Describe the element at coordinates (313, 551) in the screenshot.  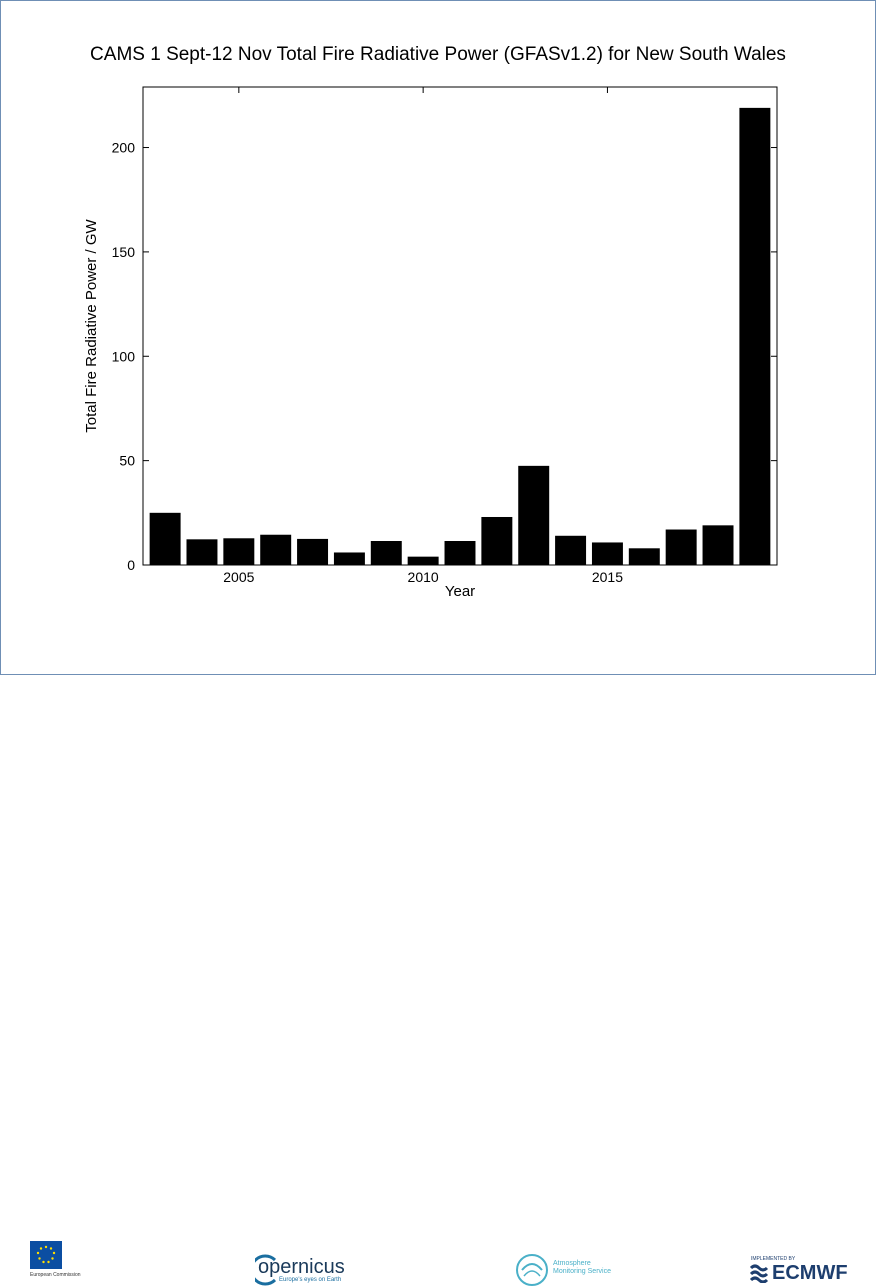
I see `bar-2007` at that location.